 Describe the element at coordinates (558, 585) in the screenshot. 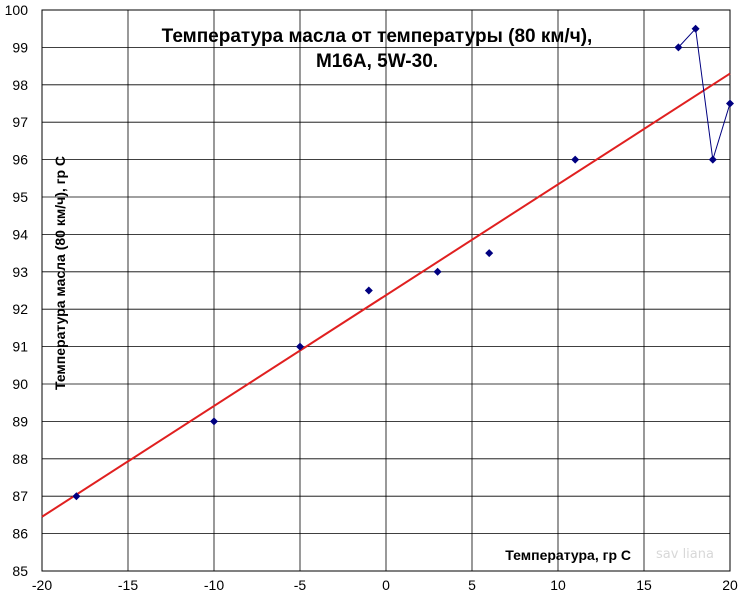

I see `x-tick-label: 10` at that location.